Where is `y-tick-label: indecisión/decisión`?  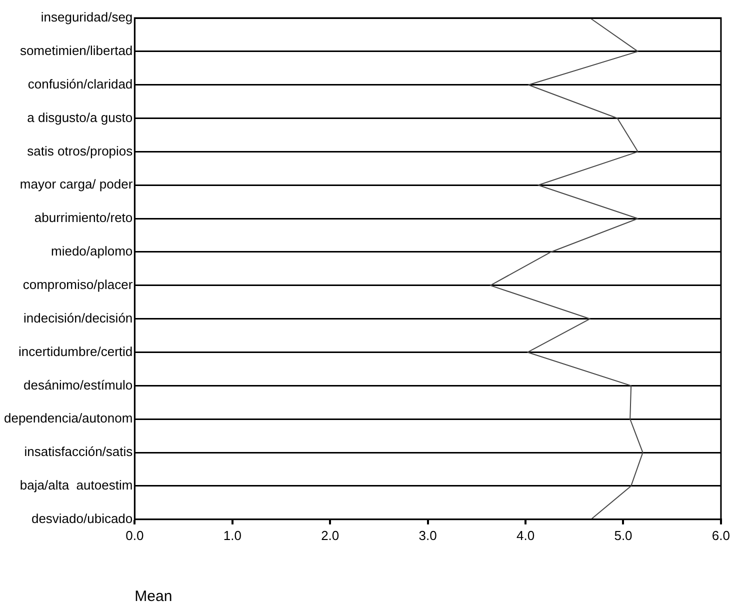
y-tick-label: indecisión/decisión is located at coordinates (78, 318).